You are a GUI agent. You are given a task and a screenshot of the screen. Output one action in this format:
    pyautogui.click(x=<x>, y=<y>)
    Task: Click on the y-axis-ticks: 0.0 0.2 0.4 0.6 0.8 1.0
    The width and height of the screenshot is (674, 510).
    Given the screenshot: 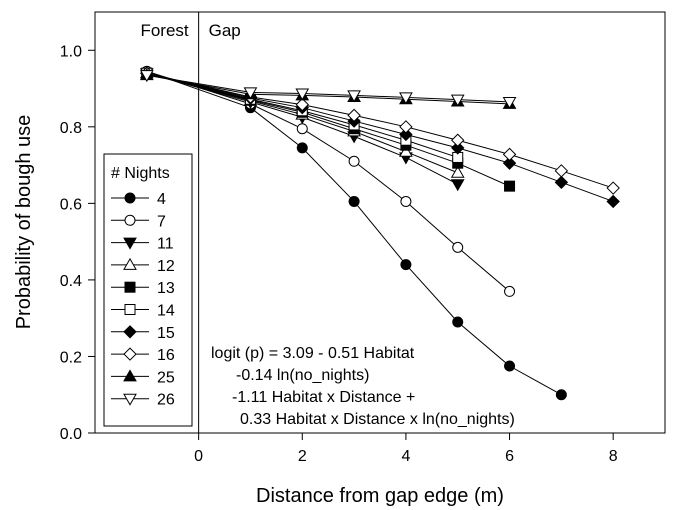 What is the action you would take?
    pyautogui.click(x=77, y=243)
    